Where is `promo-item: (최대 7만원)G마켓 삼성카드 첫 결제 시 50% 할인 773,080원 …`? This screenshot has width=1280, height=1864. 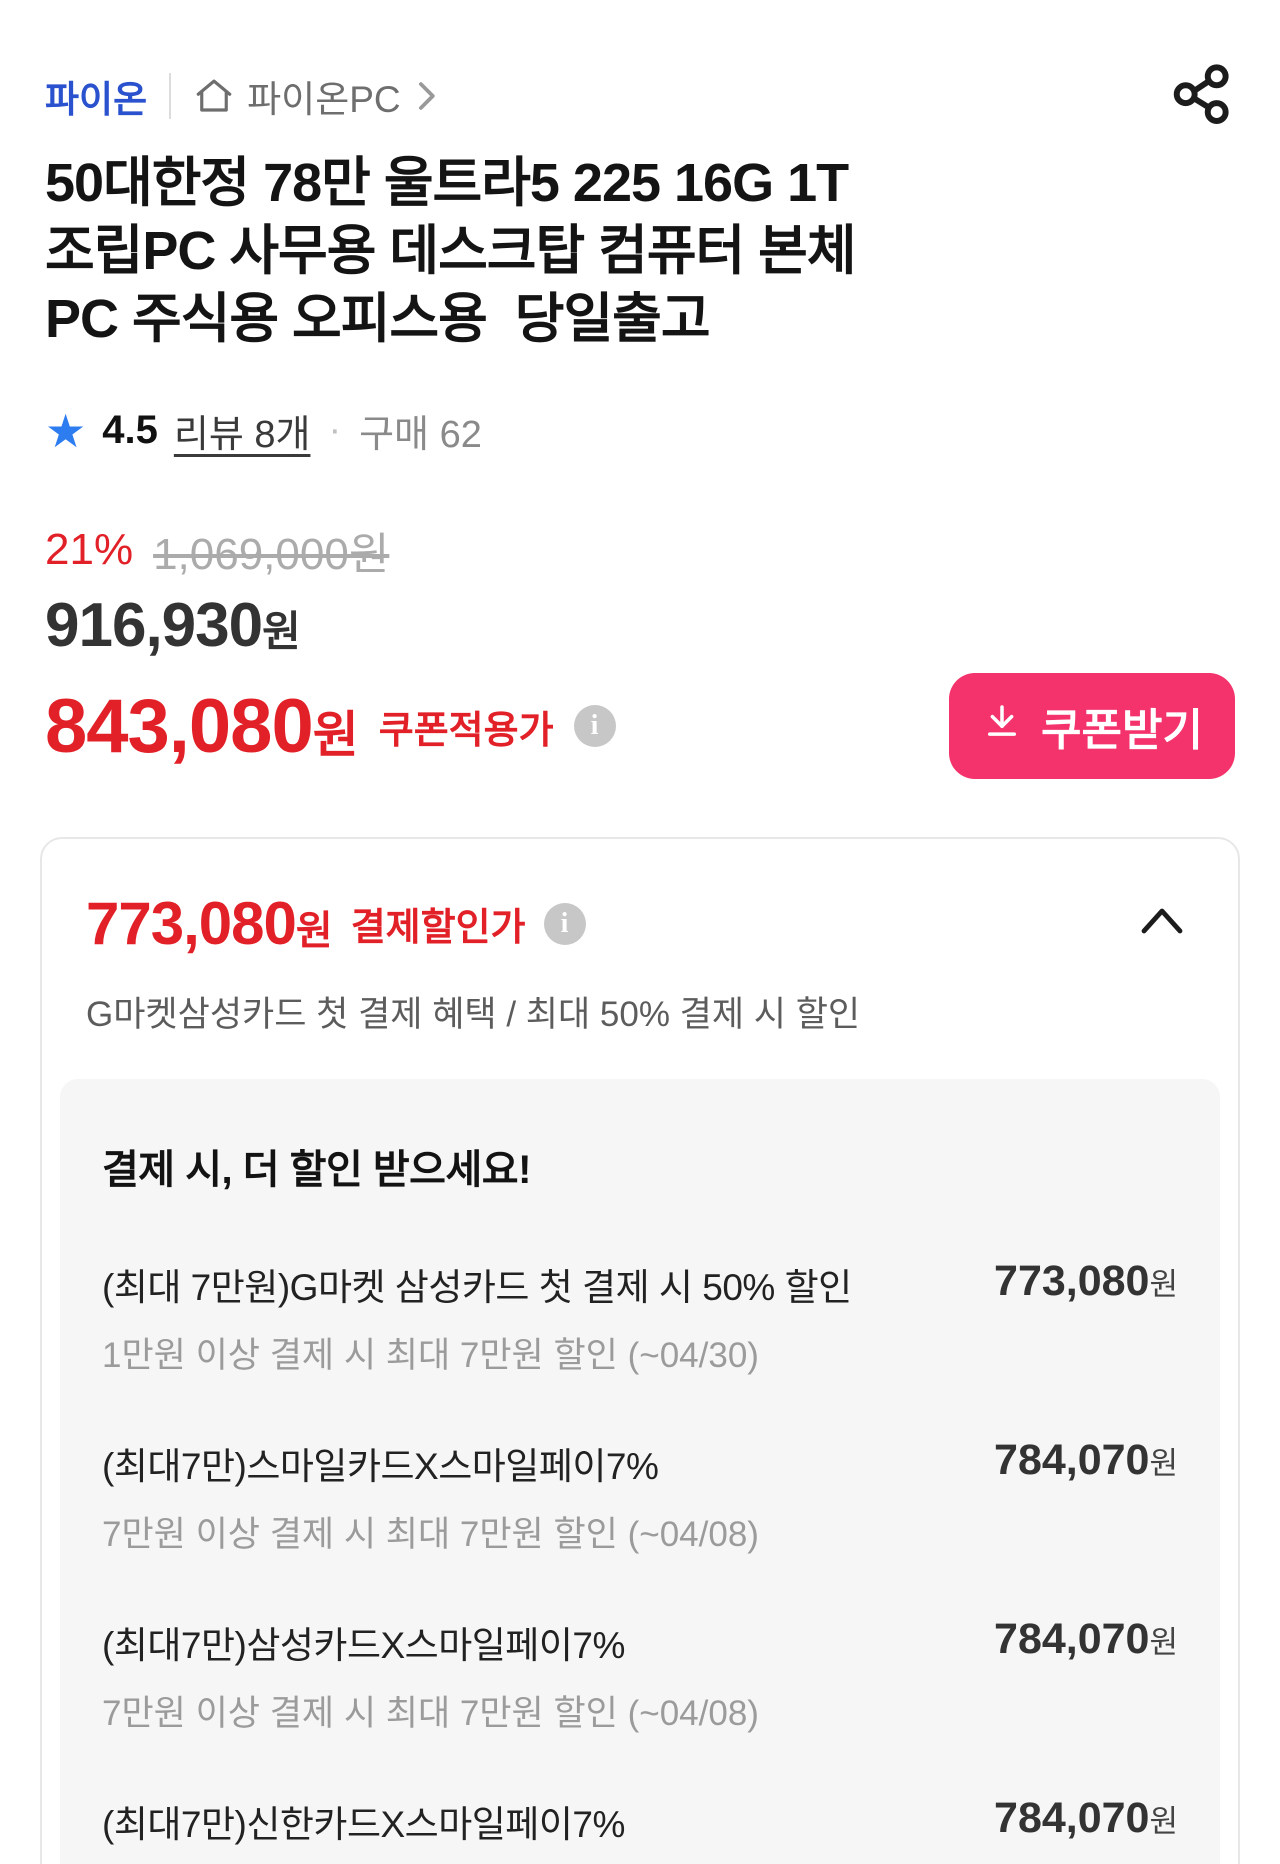 promo-item: (최대 7만원)G마켓 삼성카드 첫 결제 시 50% 할인 773,080원 … is located at coordinates (640, 1317).